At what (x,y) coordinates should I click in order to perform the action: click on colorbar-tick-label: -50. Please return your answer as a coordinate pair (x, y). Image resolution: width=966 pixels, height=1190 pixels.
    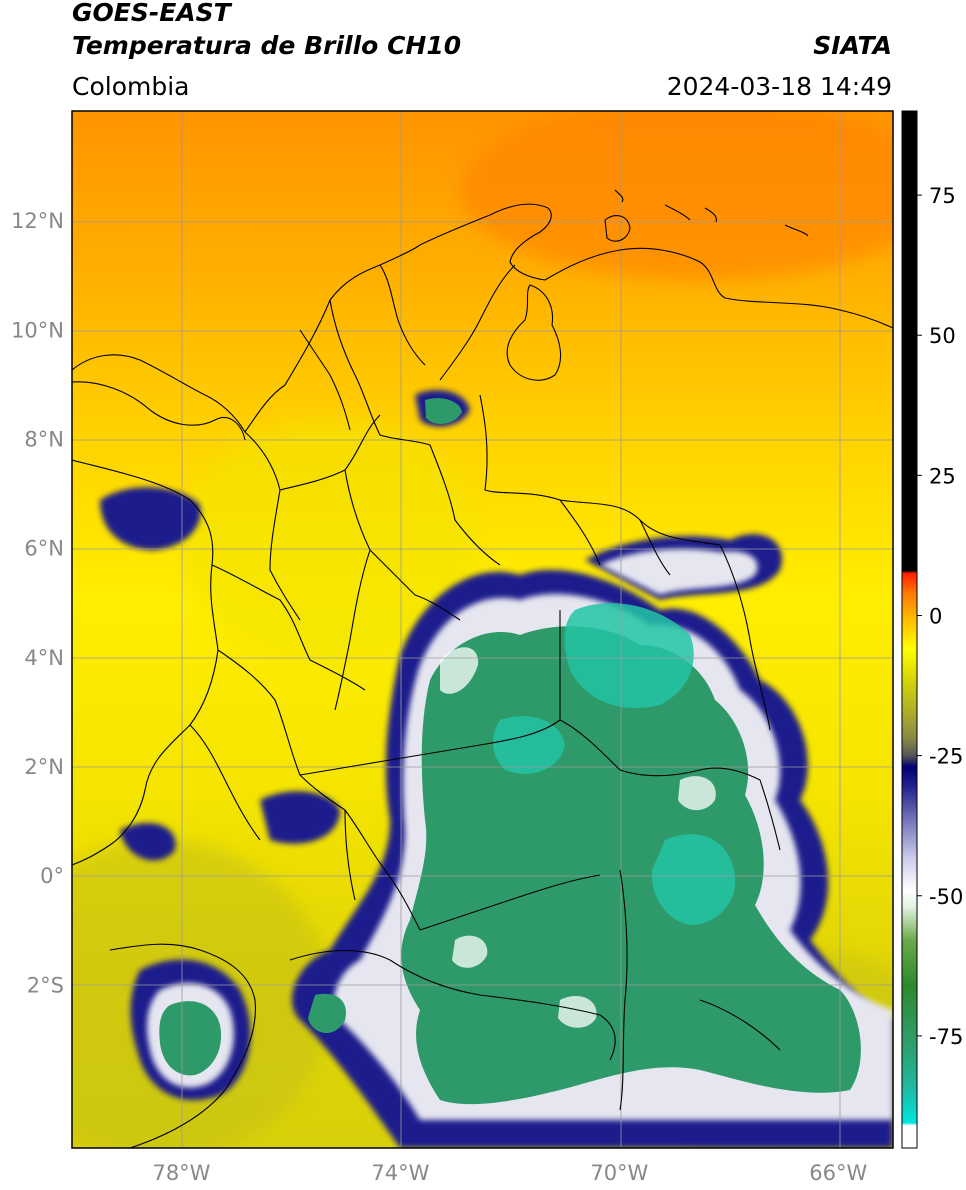
    Looking at the image, I should click on (946, 897).